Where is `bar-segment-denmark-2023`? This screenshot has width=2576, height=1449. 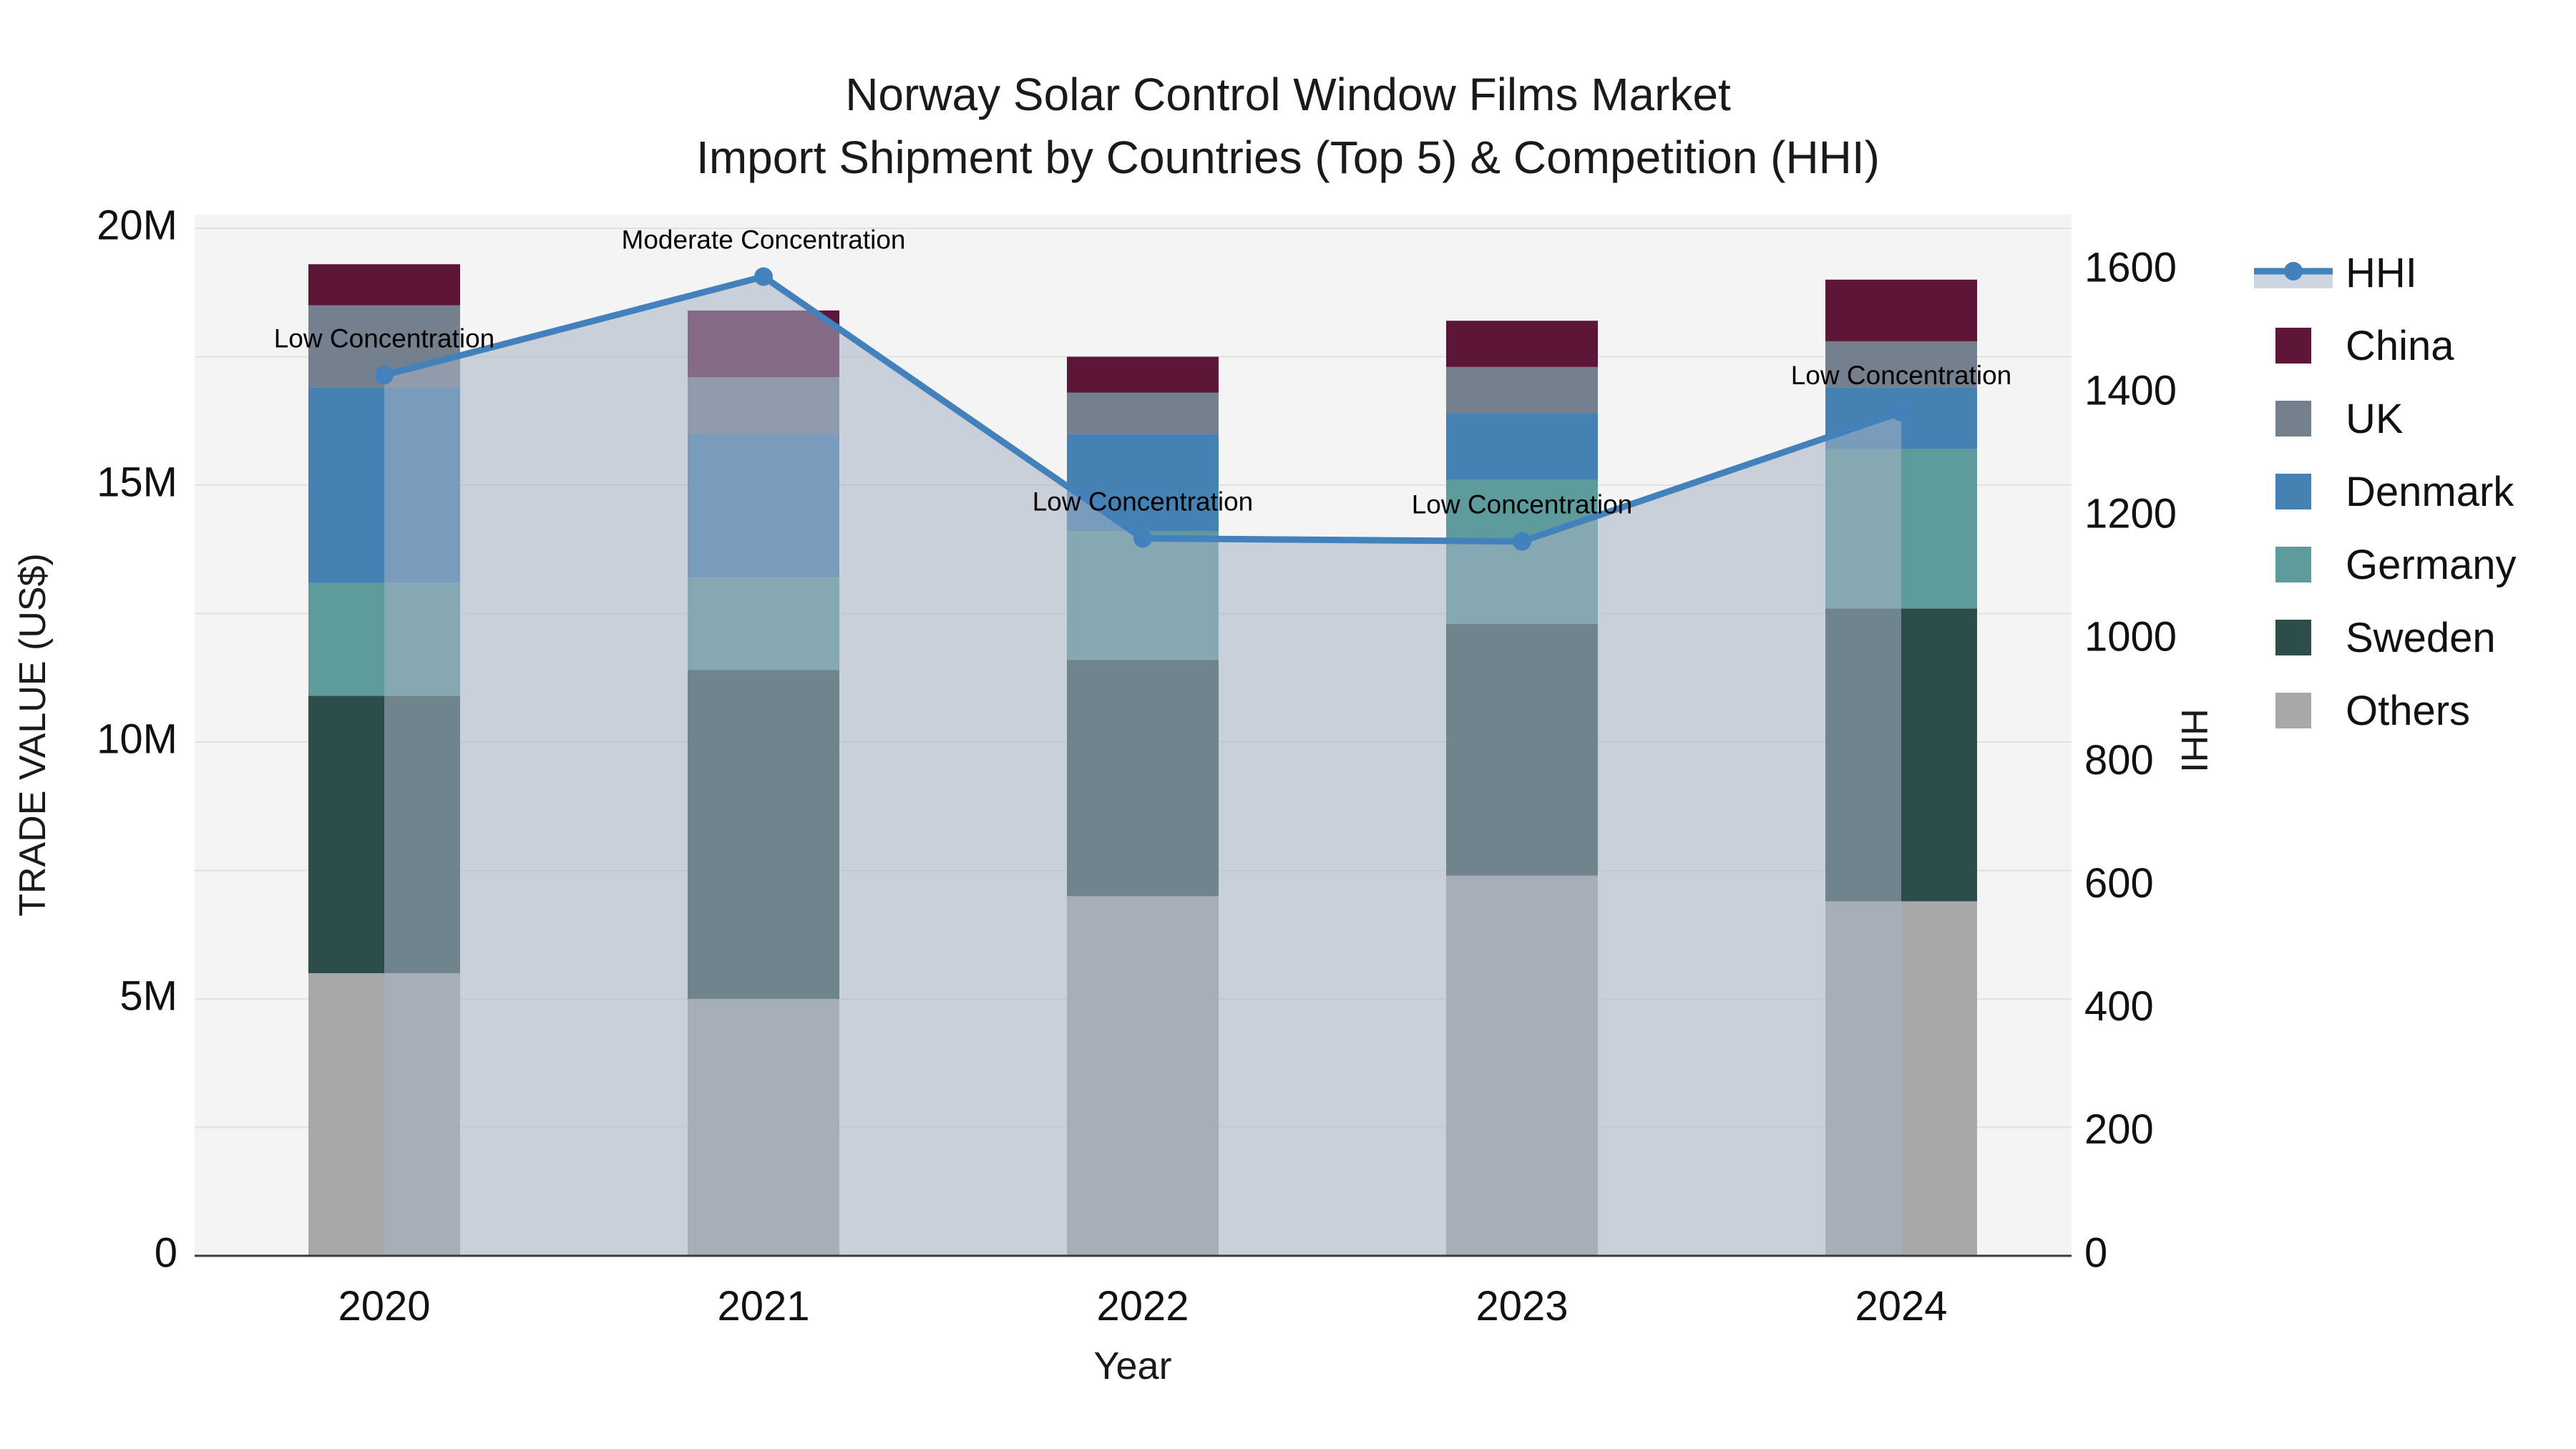 bar-segment-denmark-2023 is located at coordinates (1522, 446).